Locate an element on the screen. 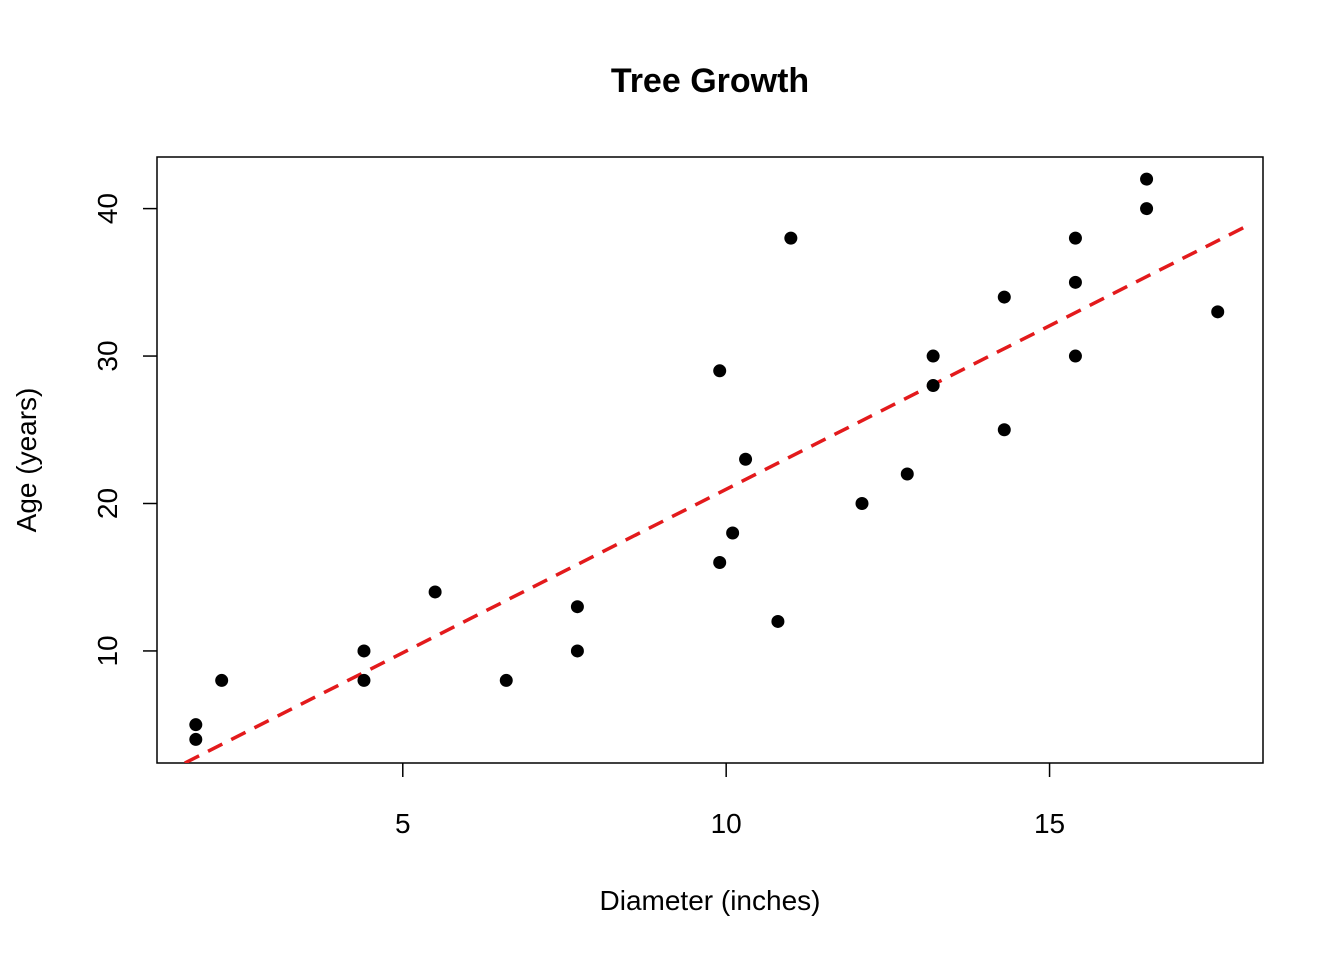 The image size is (1344, 960). chart-title: Tree Growth is located at coordinates (710, 81).